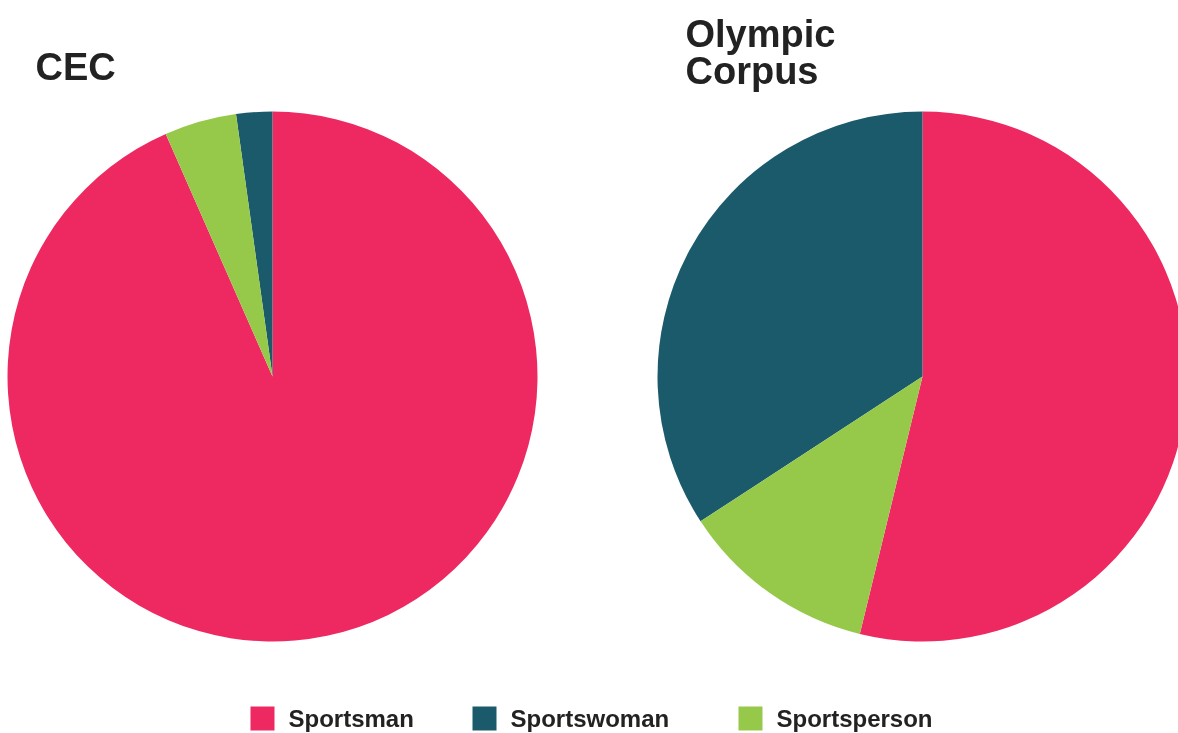  Describe the element at coordinates (590, 718) in the screenshot. I see `legend-label: Sportswoman` at that location.